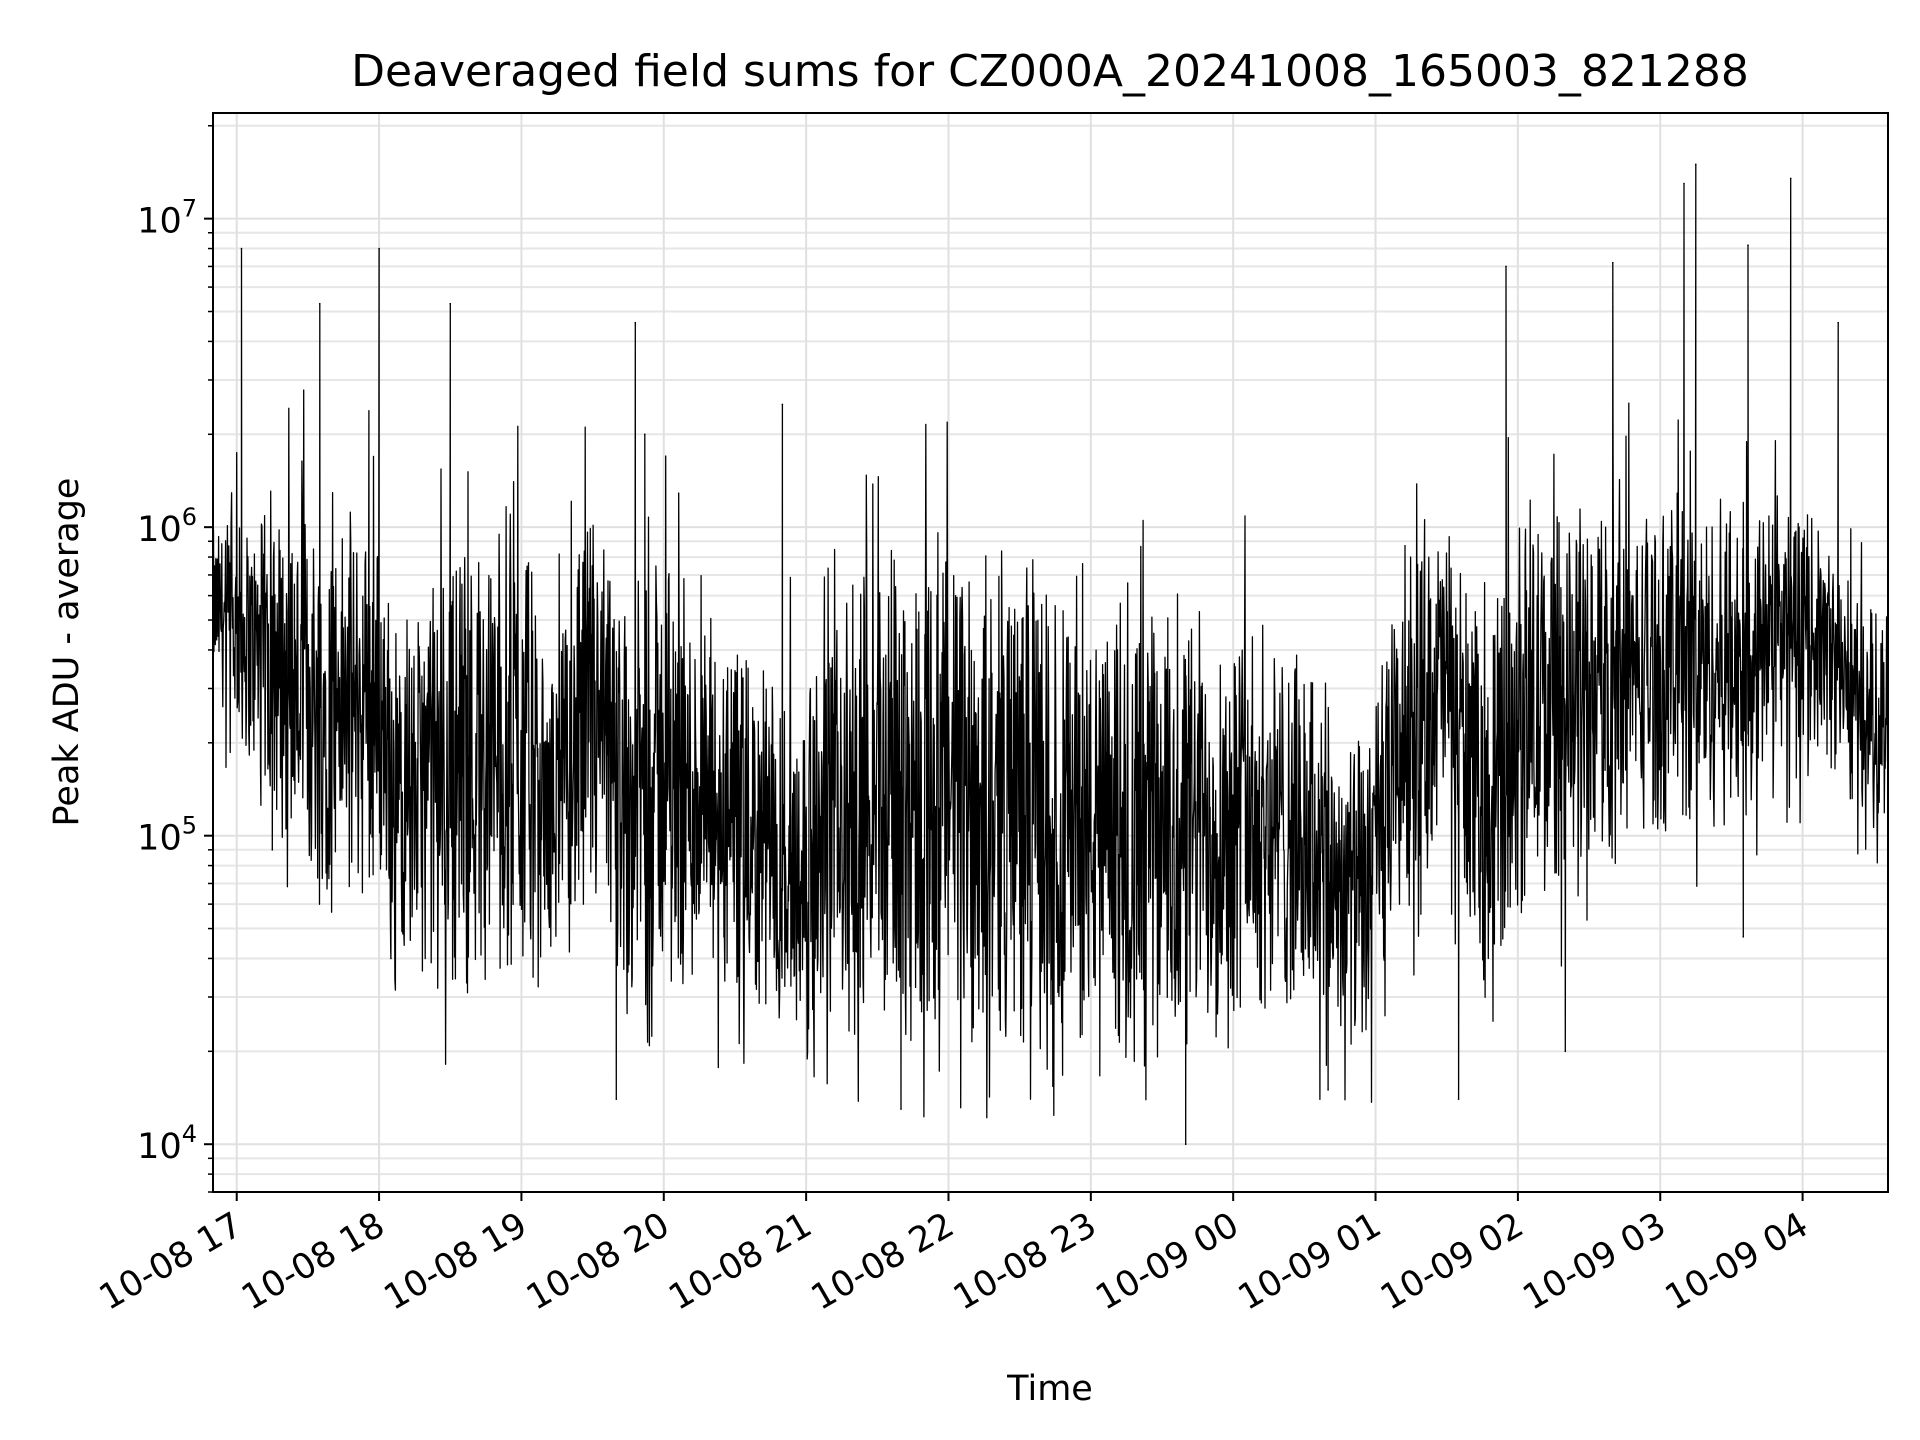 The width and height of the screenshot is (1920, 1440). I want to click on y-tick-label: 10⁷, so click(167, 218).